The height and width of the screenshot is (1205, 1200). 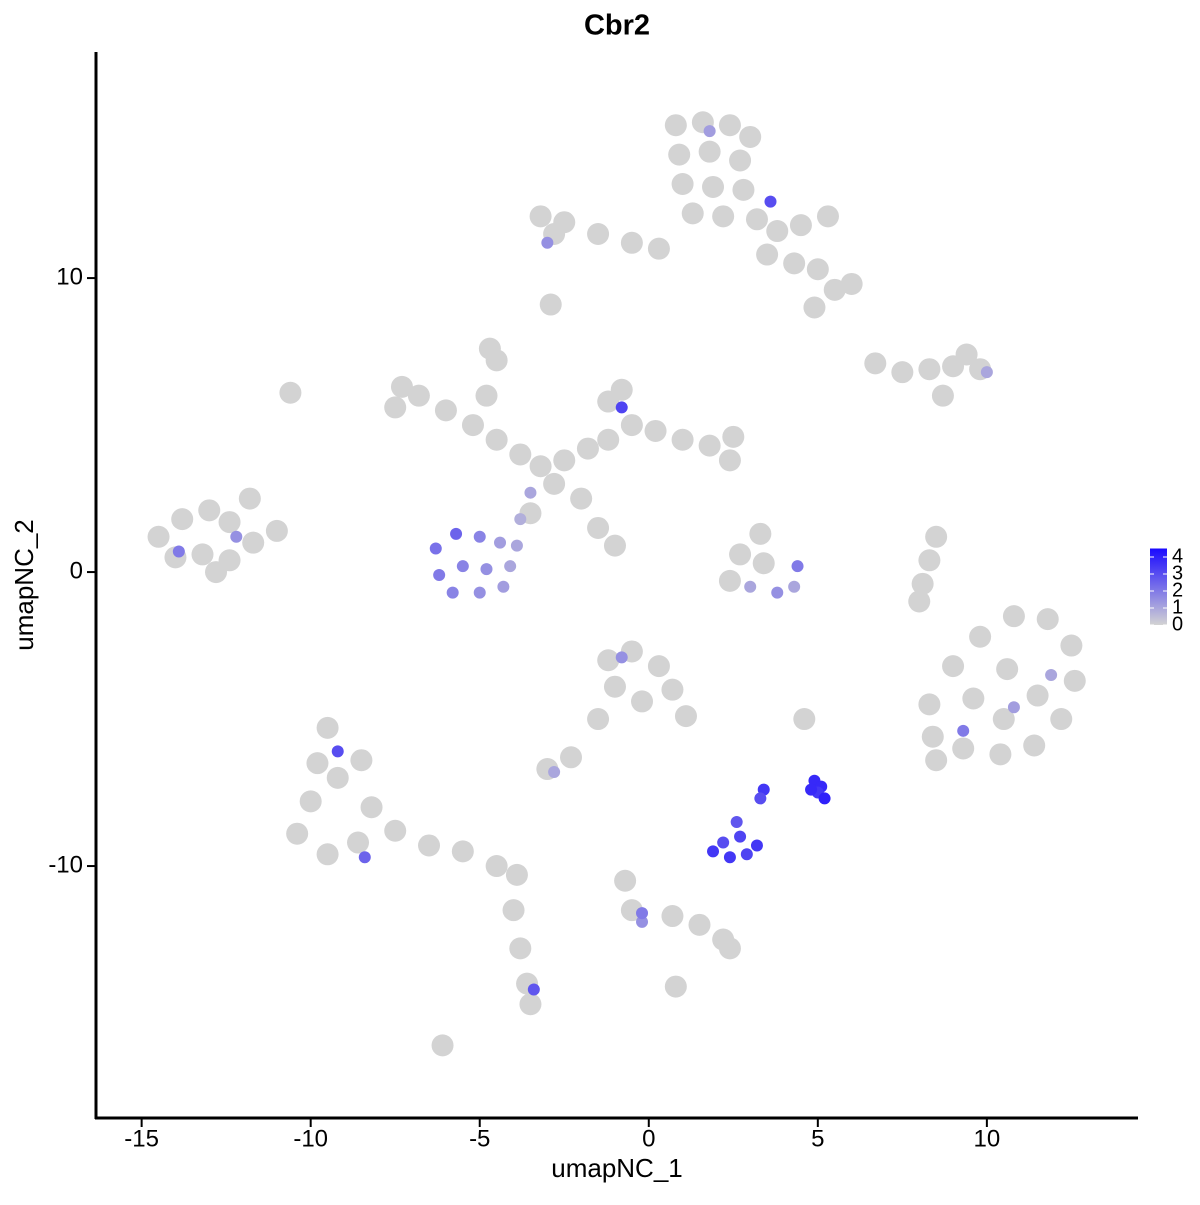 What do you see at coordinates (141, 1138) in the screenshot?
I see `x-tick-label: -15` at bounding box center [141, 1138].